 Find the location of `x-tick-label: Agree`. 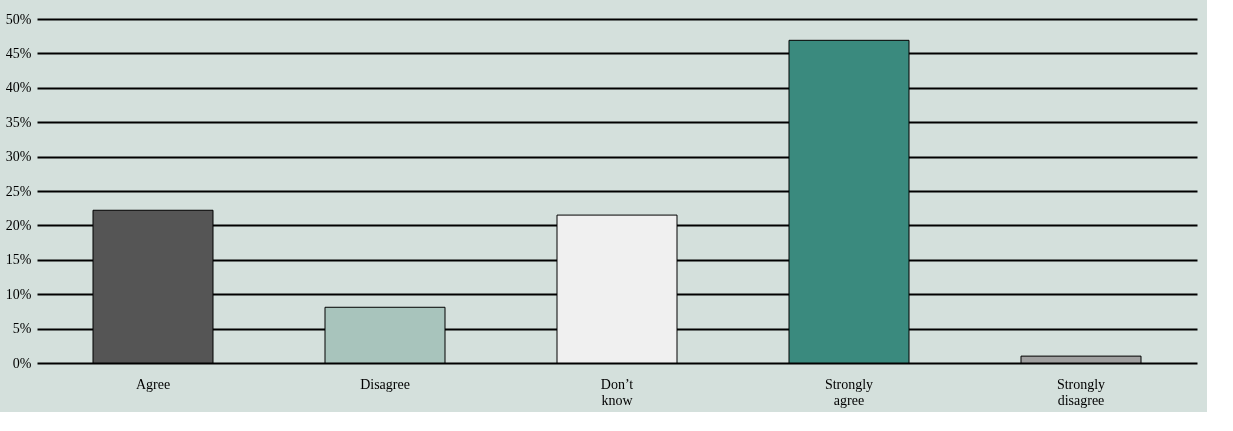

x-tick-label: Agree is located at coordinates (153, 384).